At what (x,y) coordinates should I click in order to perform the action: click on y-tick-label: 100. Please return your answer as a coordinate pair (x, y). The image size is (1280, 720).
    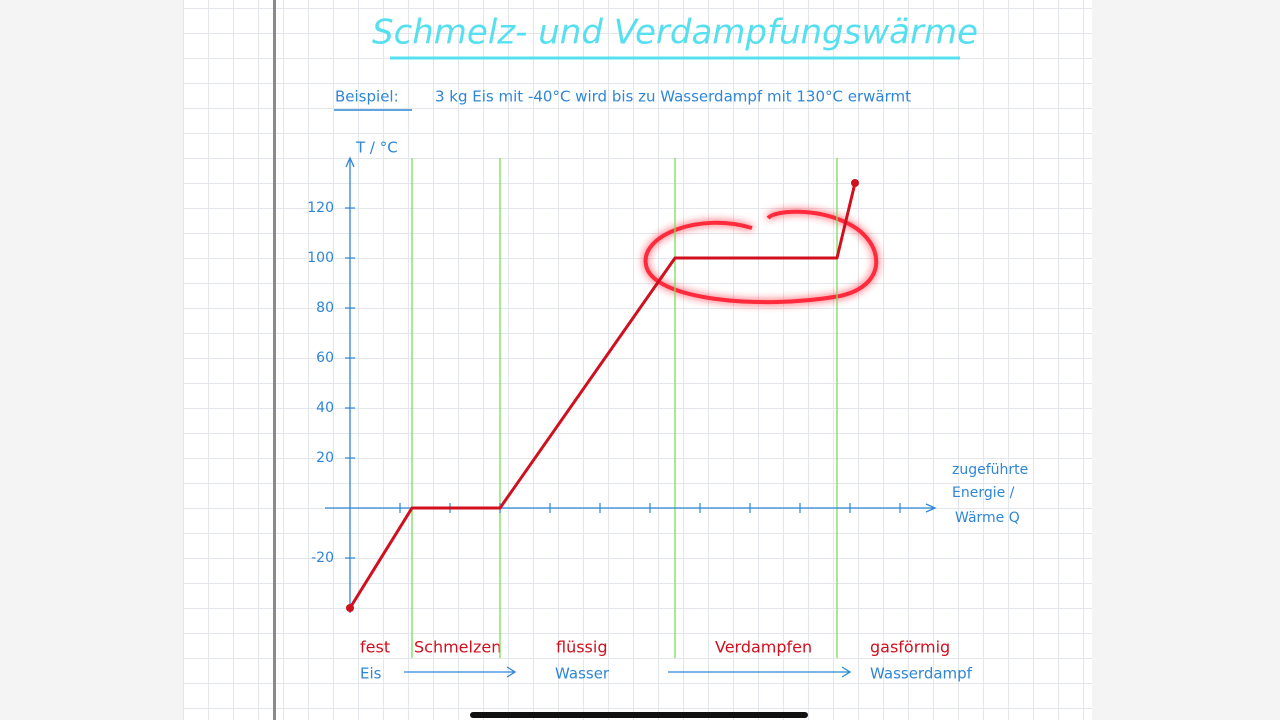
    Looking at the image, I should click on (320, 258).